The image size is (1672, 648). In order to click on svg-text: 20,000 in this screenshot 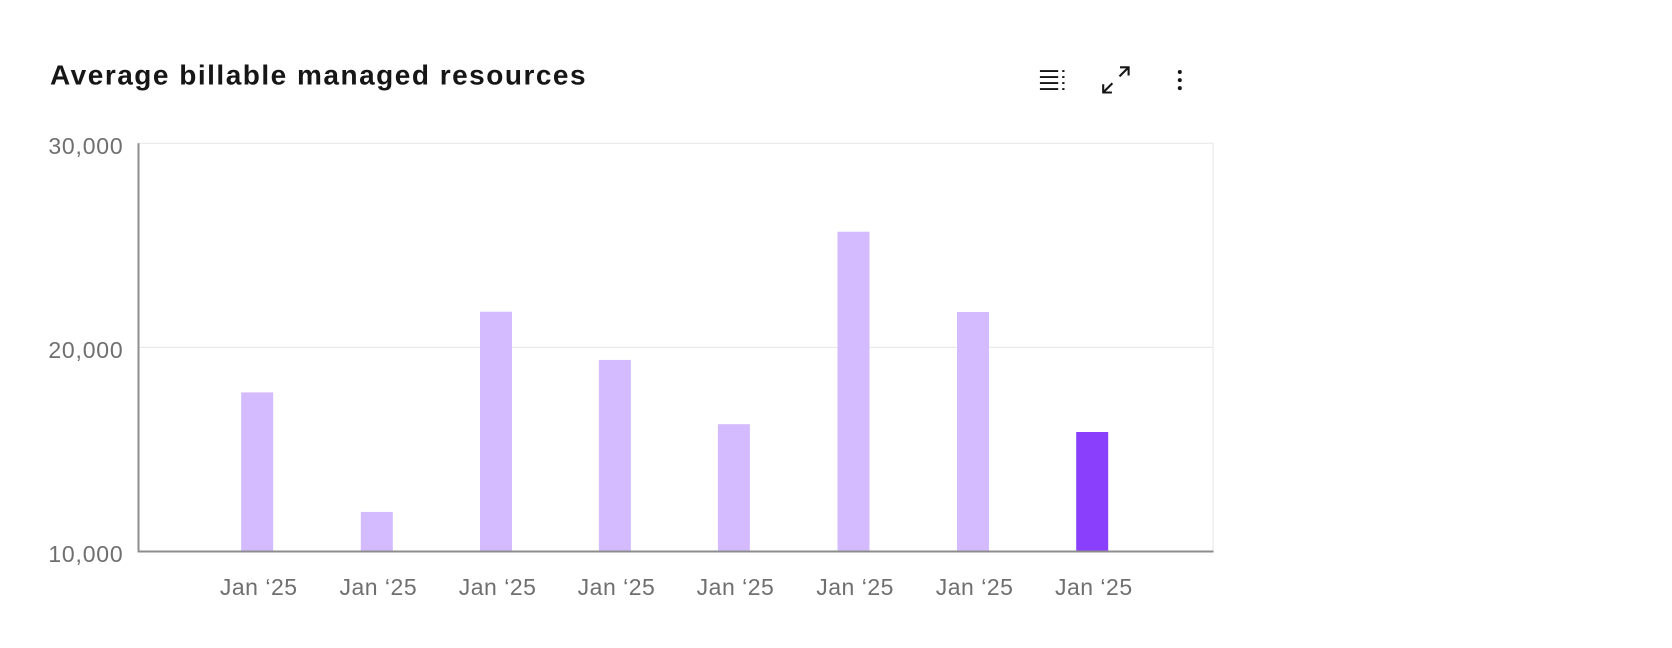, I will do `click(85, 350)`.